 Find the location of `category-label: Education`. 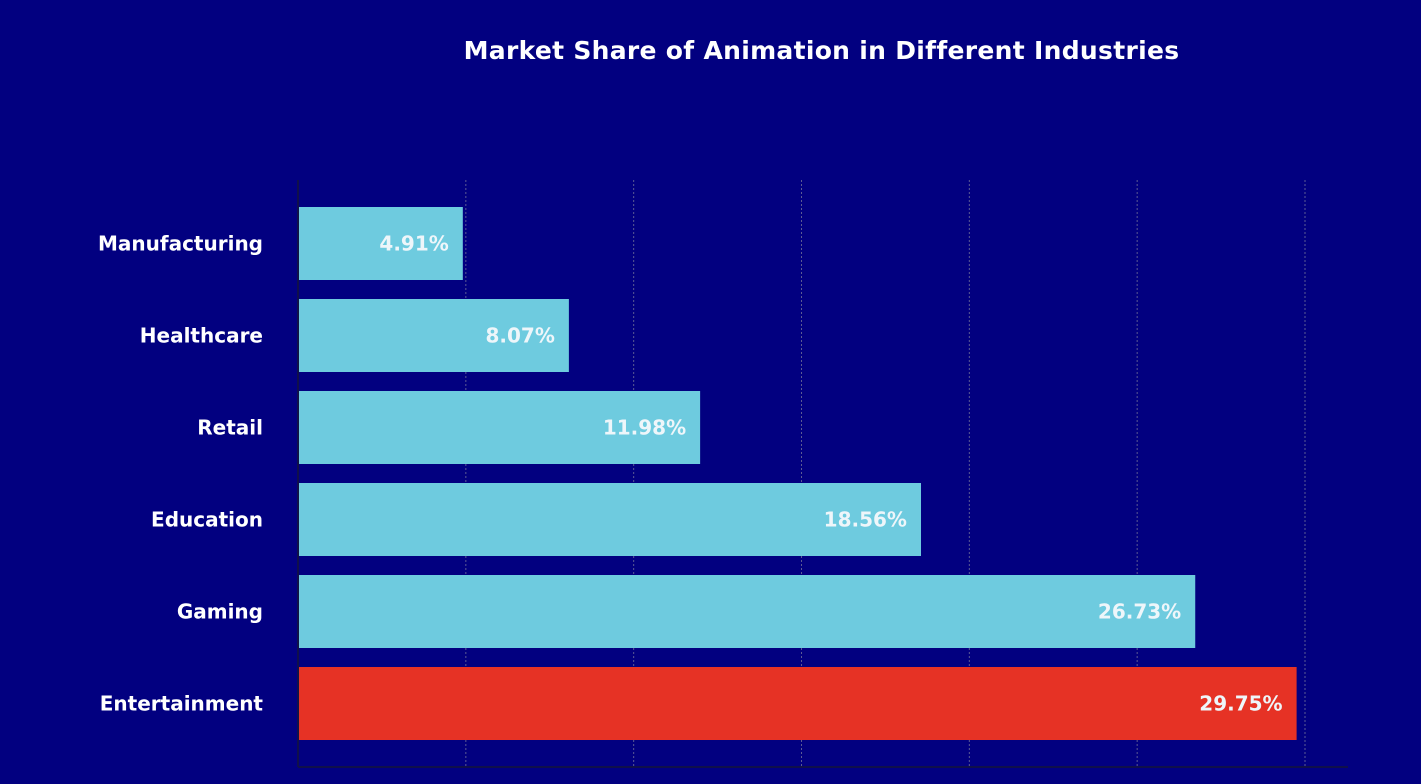

category-label: Education is located at coordinates (207, 520).